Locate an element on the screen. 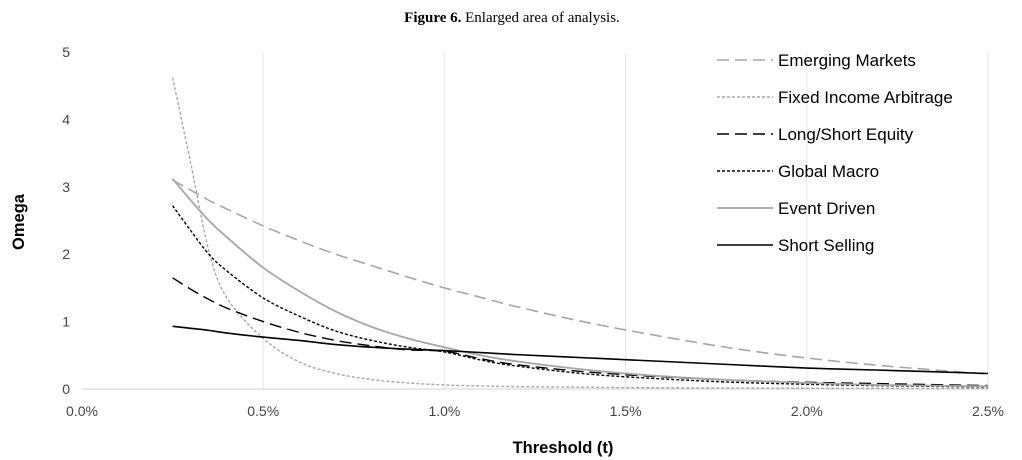 The height and width of the screenshot is (460, 1022). figure-caption-label: Figure 6. is located at coordinates (432, 18).